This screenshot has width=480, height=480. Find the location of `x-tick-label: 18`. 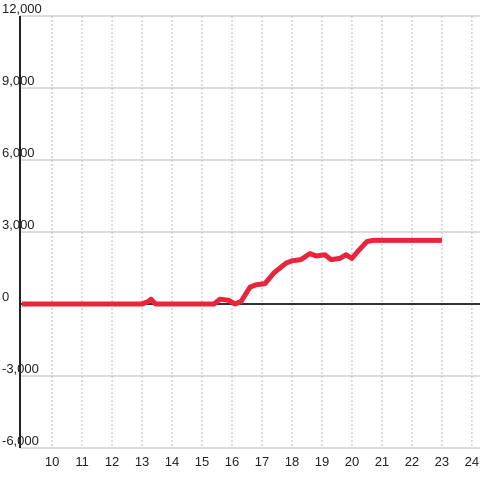

x-tick-label: 18 is located at coordinates (292, 461).